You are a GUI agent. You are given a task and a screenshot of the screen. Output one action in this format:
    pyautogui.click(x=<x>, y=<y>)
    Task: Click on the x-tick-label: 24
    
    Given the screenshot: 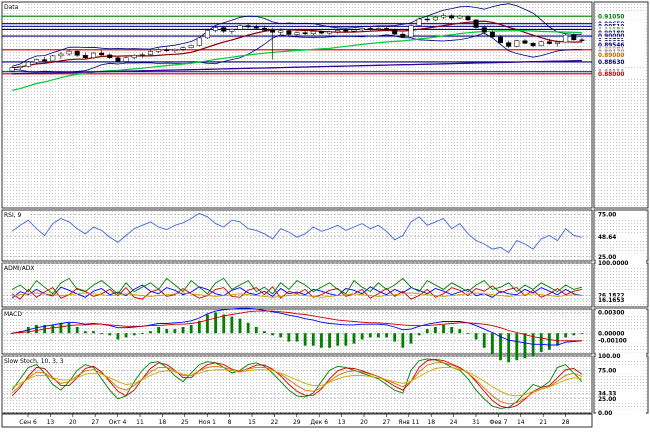 What is the action you would take?
    pyautogui.click(x=454, y=422)
    